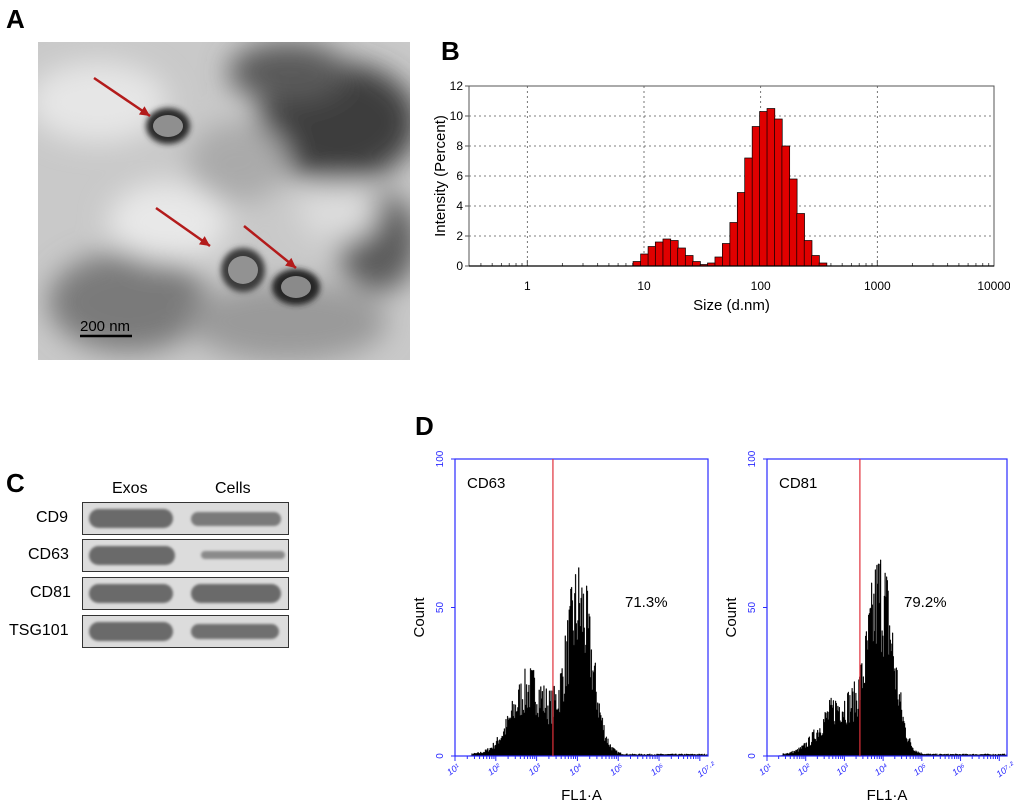 The image size is (1020, 807). What do you see at coordinates (877, 286) in the screenshot?
I see `x-tick-label: 1000` at bounding box center [877, 286].